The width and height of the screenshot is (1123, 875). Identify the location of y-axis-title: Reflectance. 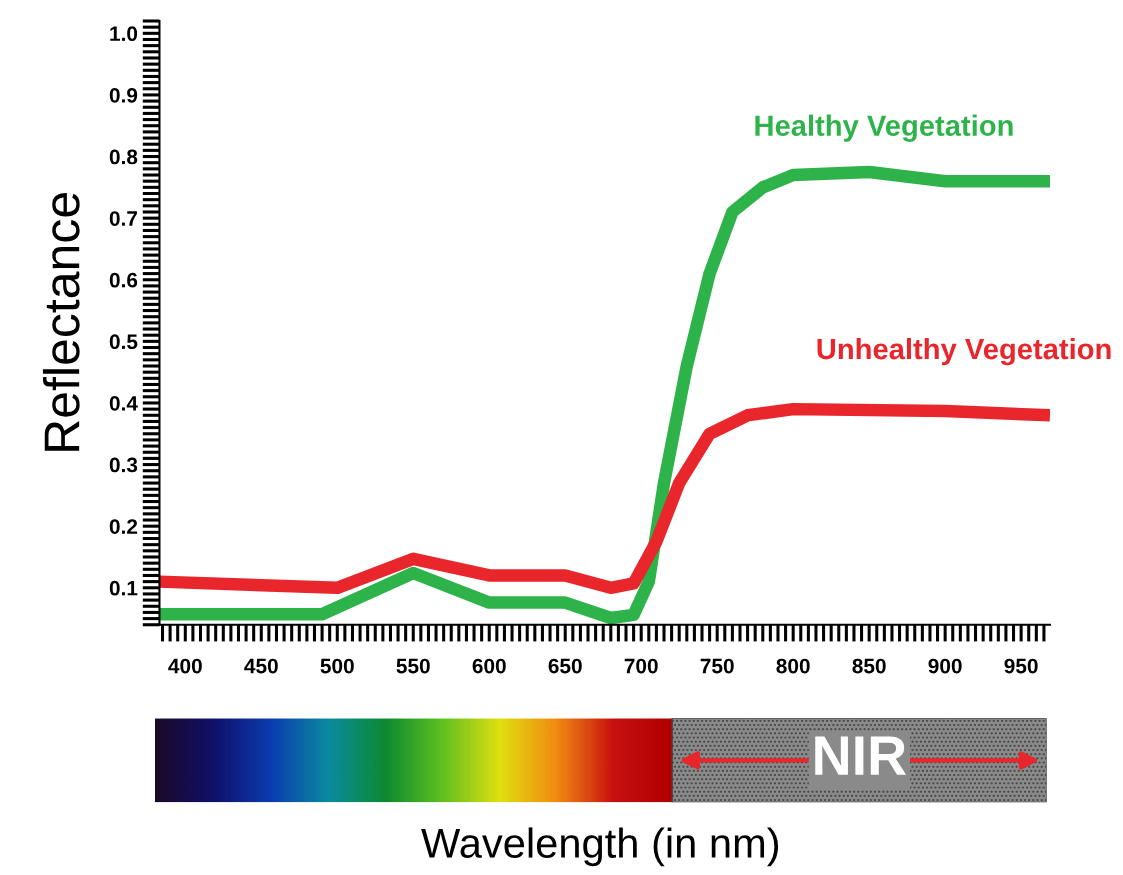
(61, 322).